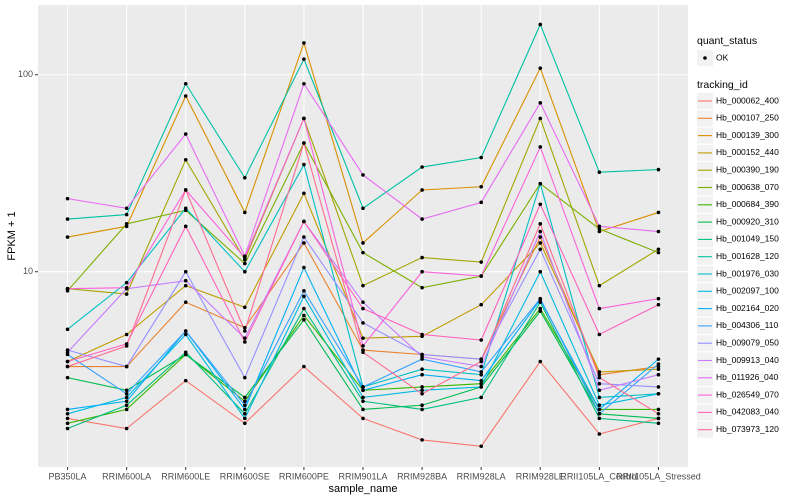 This screenshot has width=800, height=500. What do you see at coordinates (722, 57) in the screenshot?
I see `legend-label: OK` at bounding box center [722, 57].